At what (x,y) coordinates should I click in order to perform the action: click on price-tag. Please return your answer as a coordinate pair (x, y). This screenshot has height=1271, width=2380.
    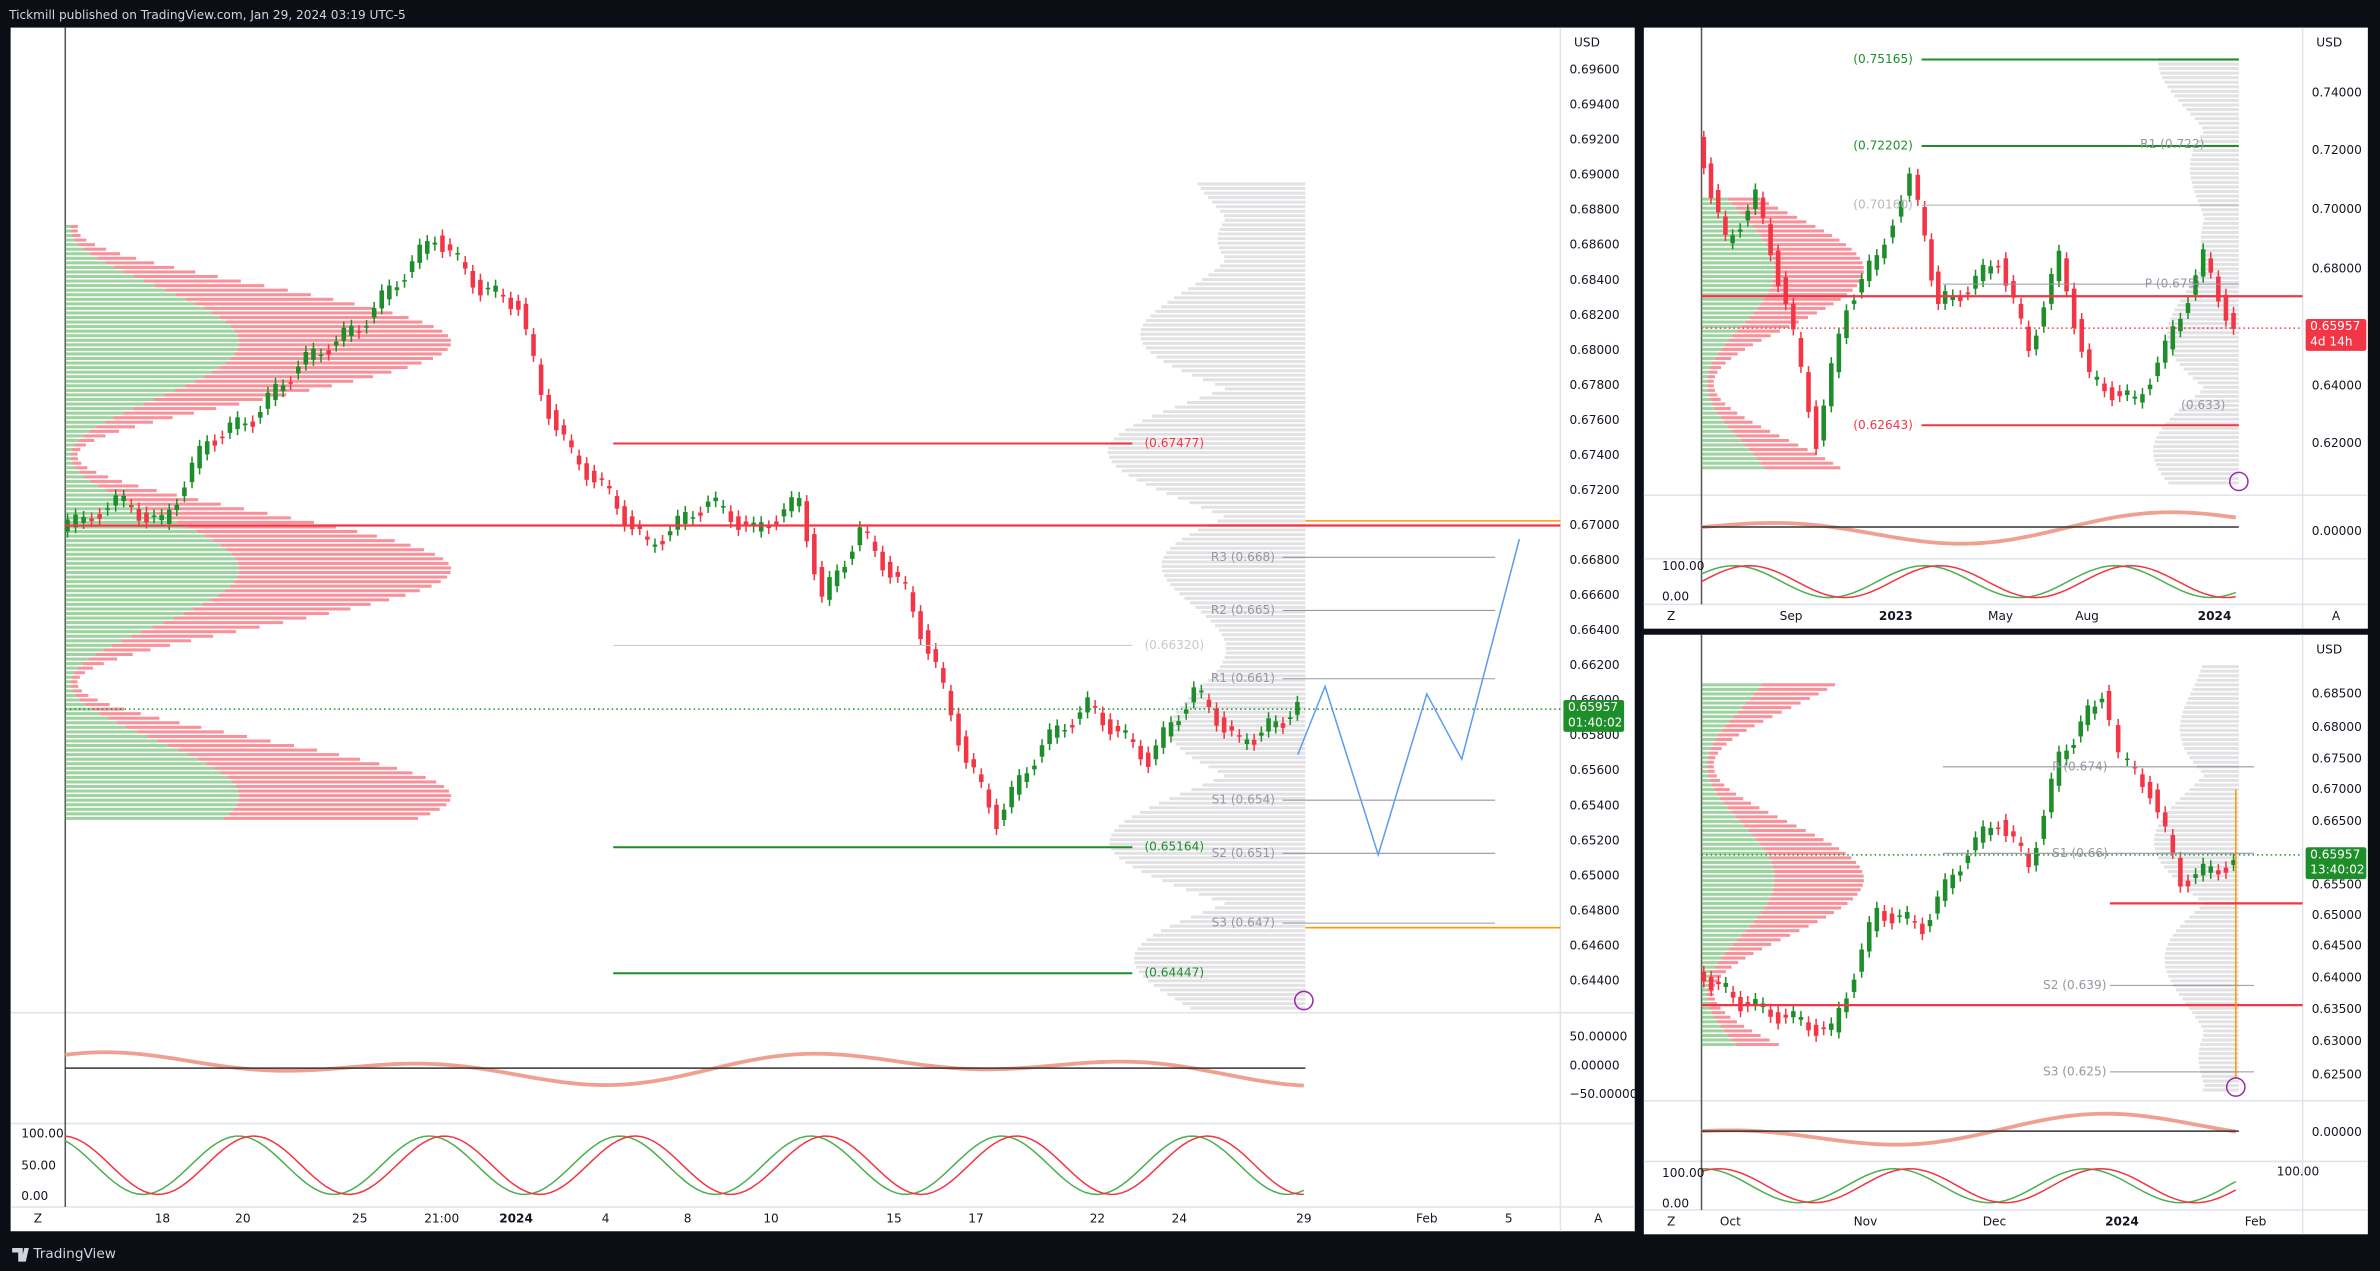
    Looking at the image, I should click on (2336, 863).